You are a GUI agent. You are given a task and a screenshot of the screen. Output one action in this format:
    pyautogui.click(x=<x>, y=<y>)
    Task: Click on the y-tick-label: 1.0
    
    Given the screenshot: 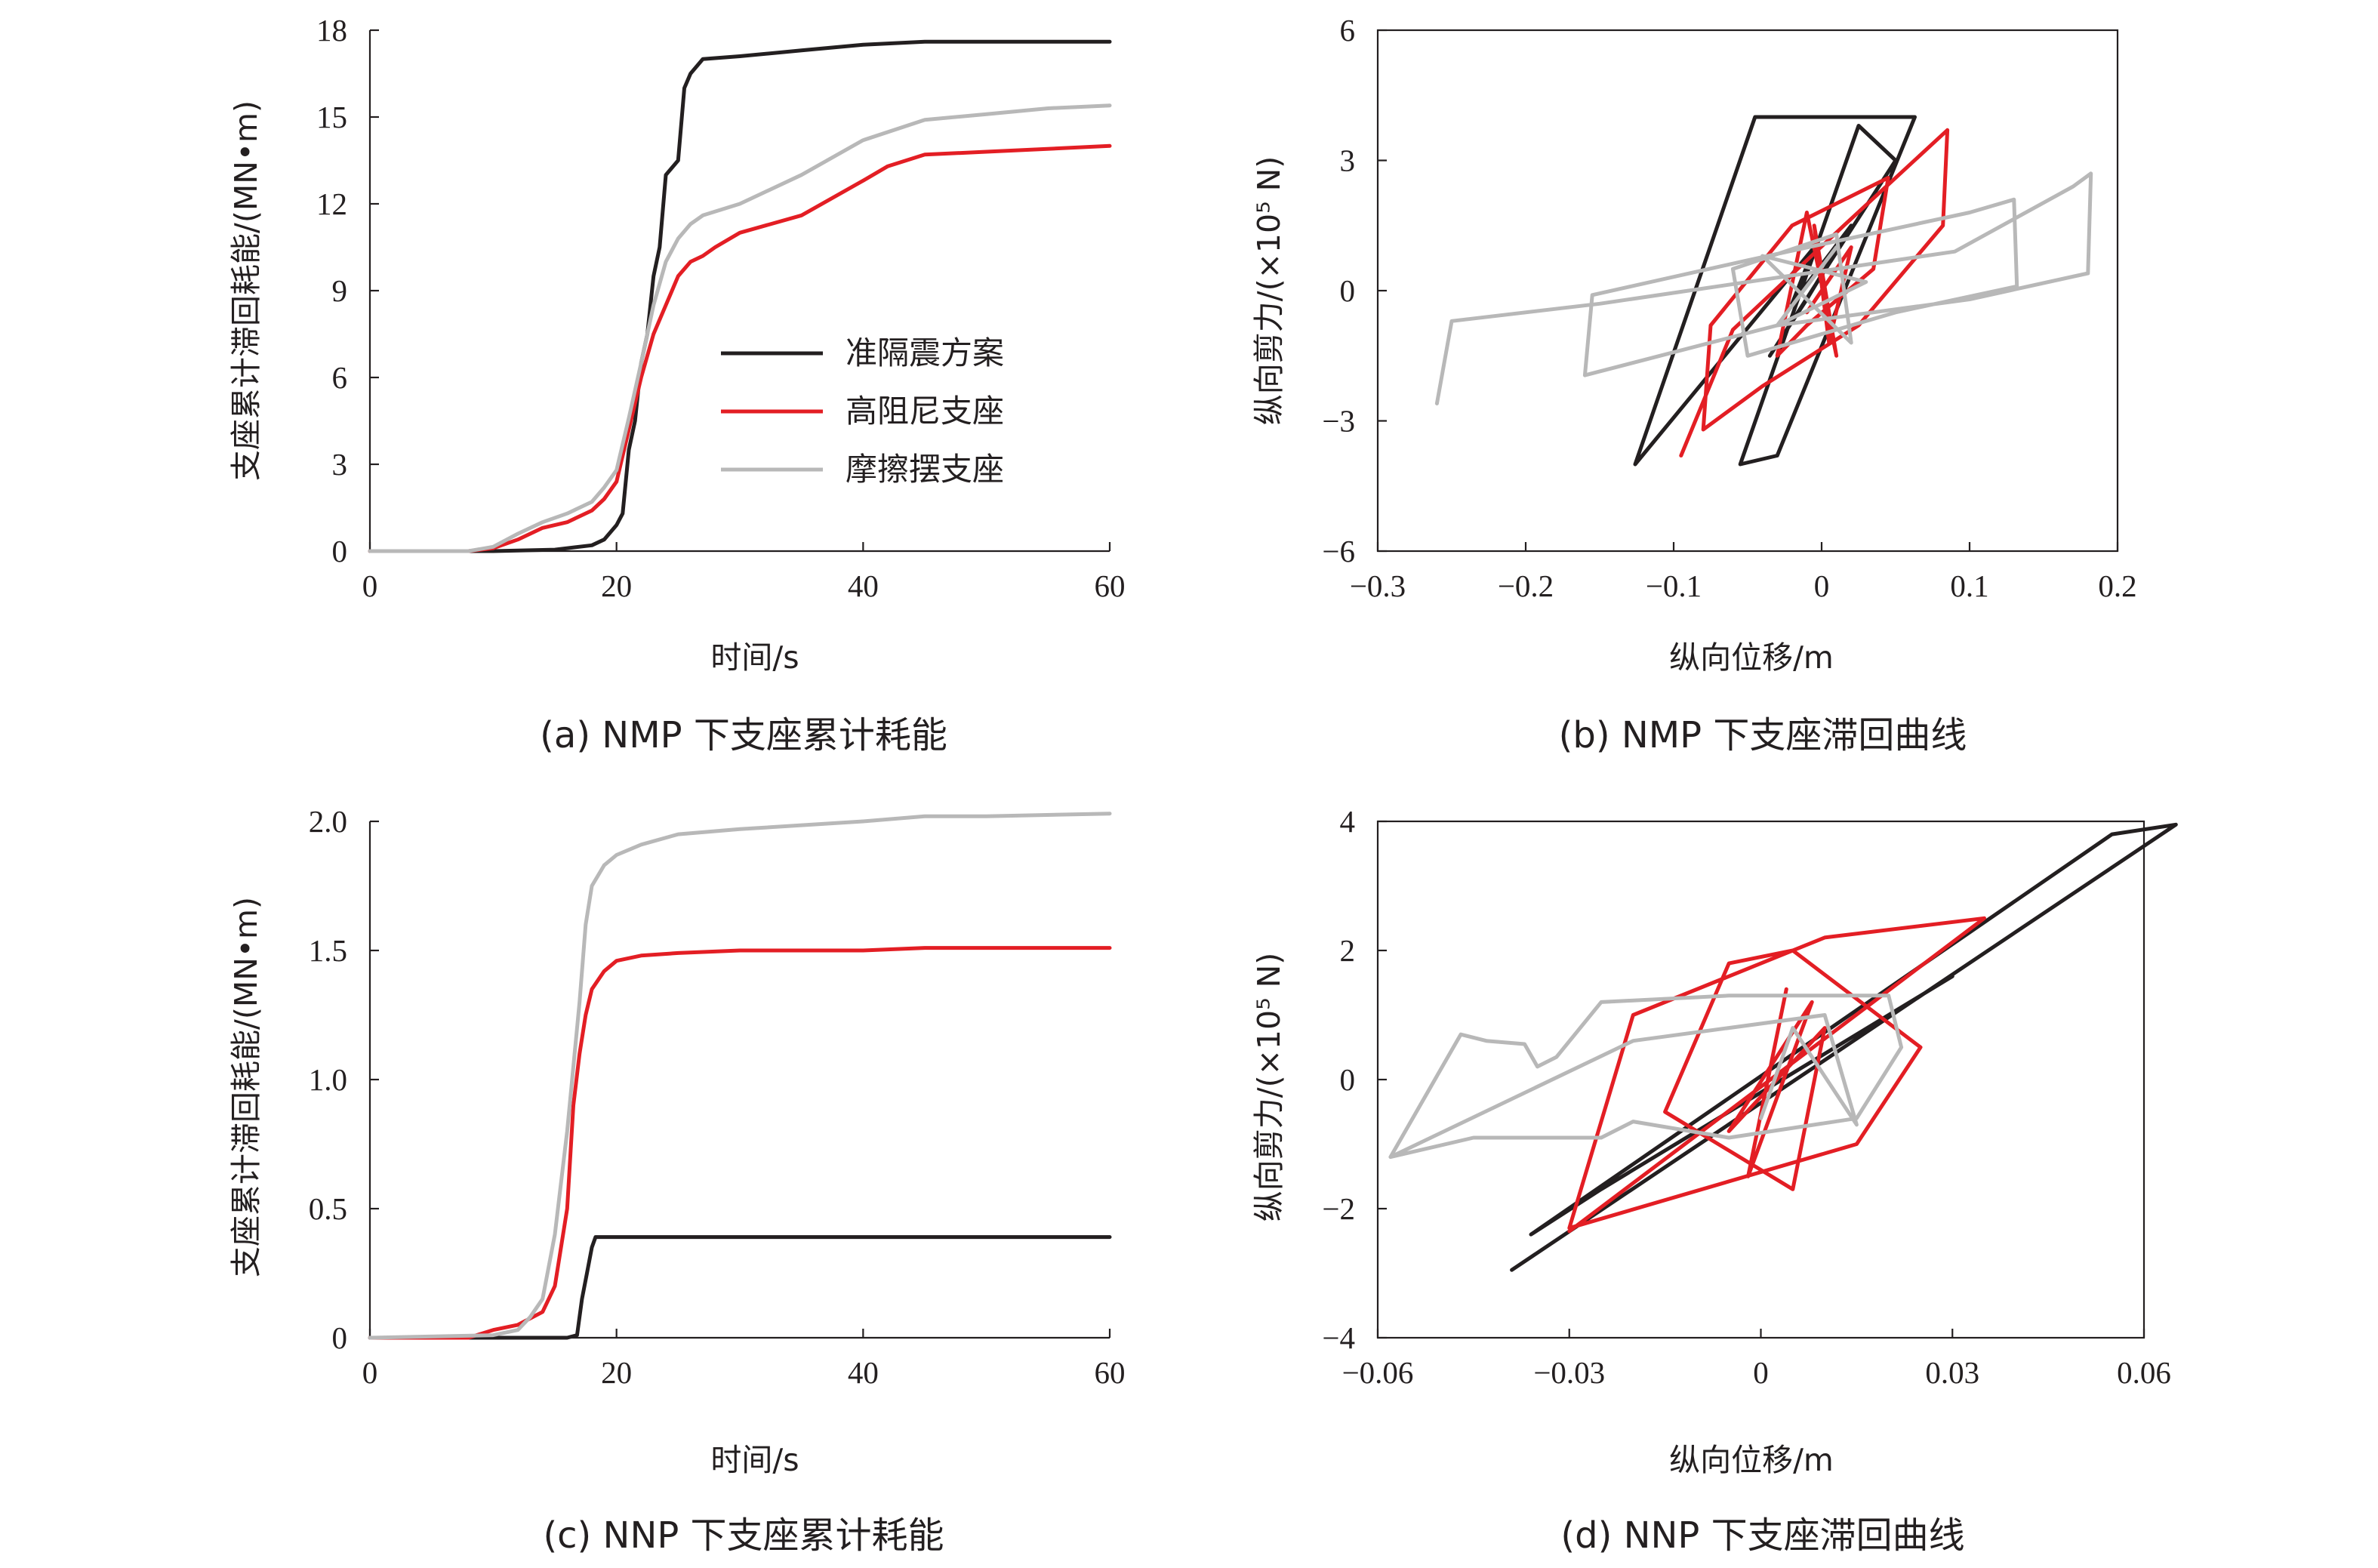 What is the action you would take?
    pyautogui.click(x=328, y=1079)
    